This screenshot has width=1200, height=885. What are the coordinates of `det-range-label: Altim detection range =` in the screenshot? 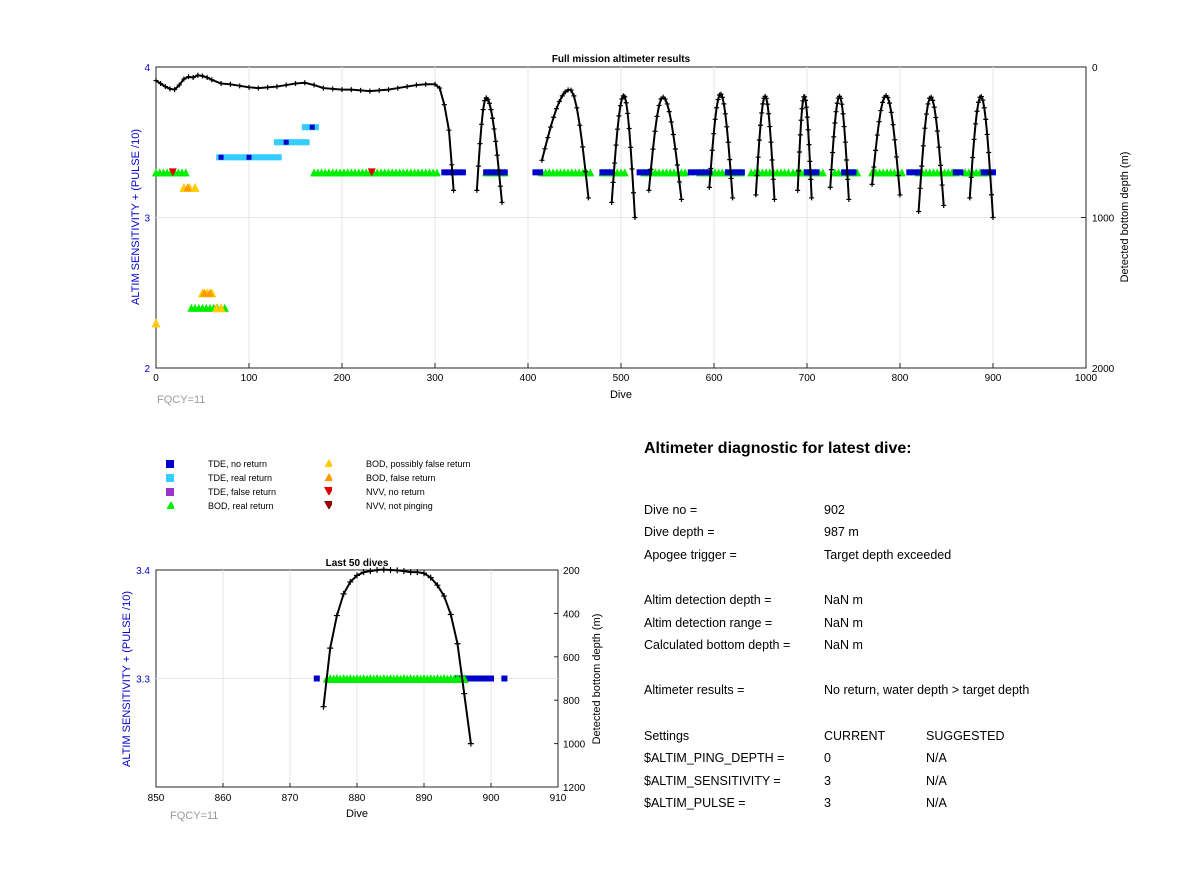 It's located at (708, 622).